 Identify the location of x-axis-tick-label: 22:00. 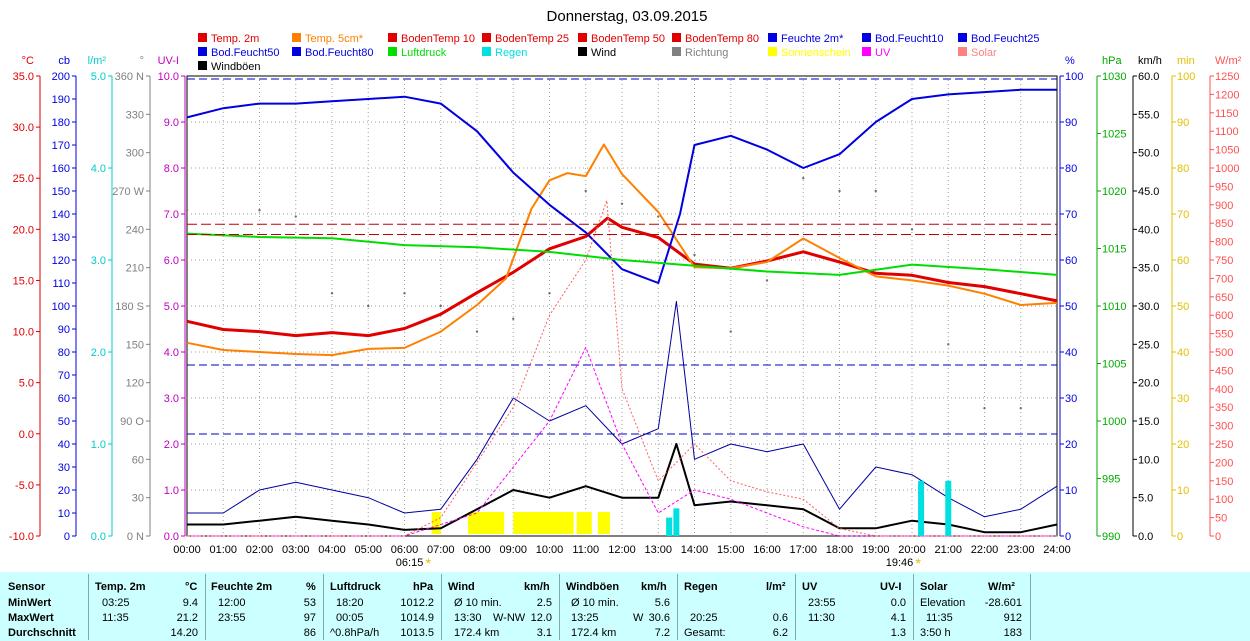
(985, 550).